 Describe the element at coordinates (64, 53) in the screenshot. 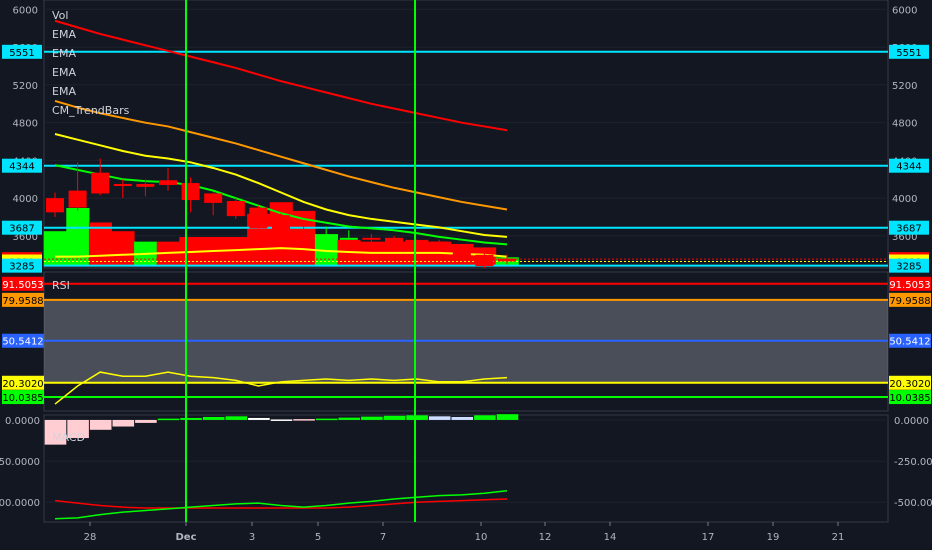

I see `legend-ema-2: EMA` at that location.